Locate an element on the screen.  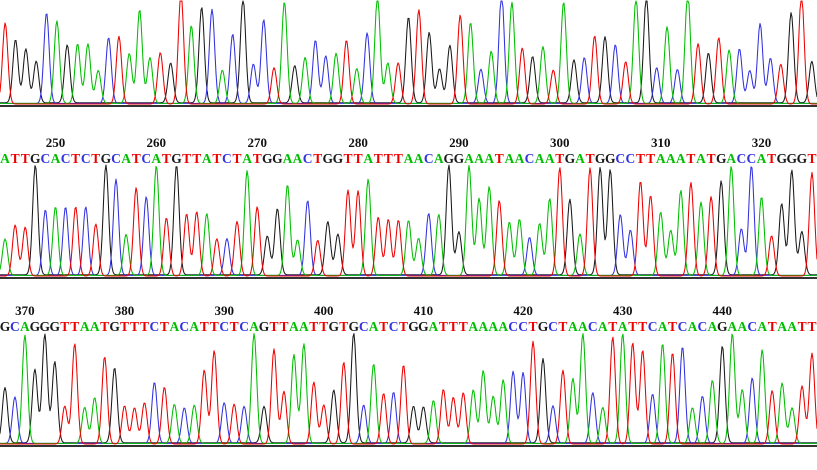
position-label: 250 is located at coordinates (56, 142).